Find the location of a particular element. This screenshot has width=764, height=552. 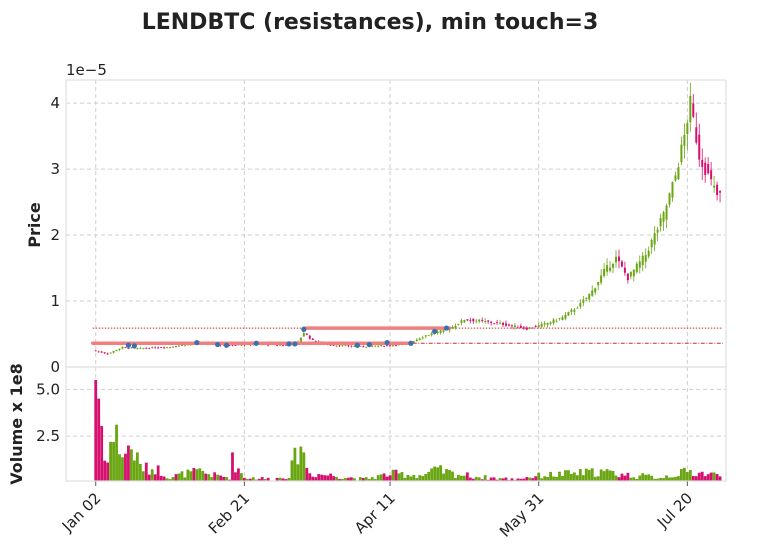

volume-axis-label: Volume x 1e8 is located at coordinates (16, 423).